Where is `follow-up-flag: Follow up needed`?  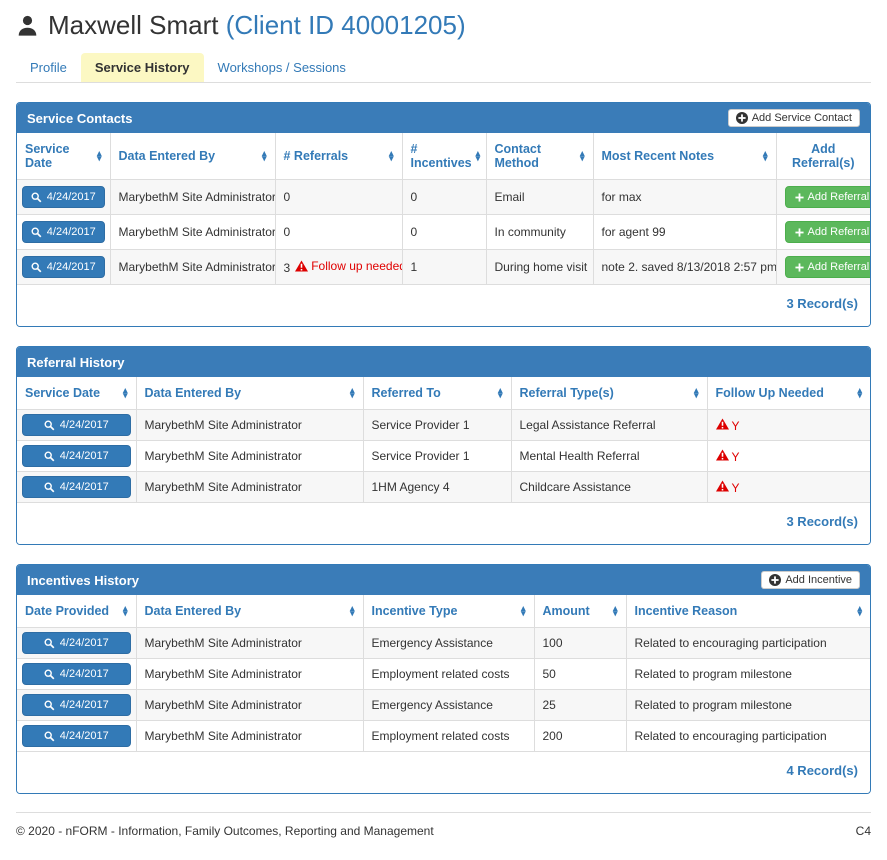
follow-up-flag: Follow up needed is located at coordinates (348, 266).